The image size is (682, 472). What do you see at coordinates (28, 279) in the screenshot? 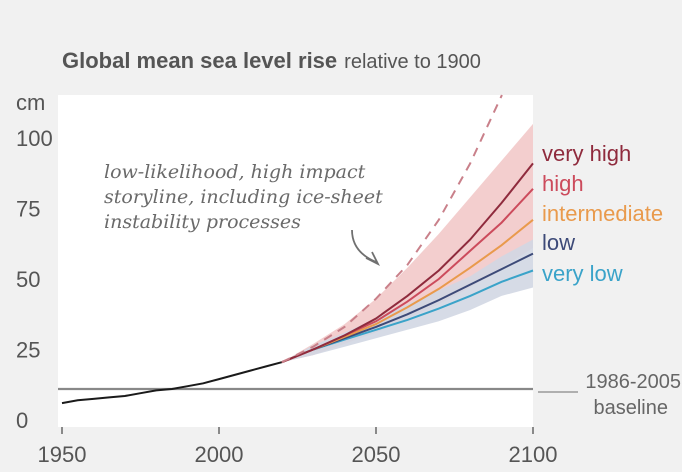
I see `y-tick-label: 50` at bounding box center [28, 279].